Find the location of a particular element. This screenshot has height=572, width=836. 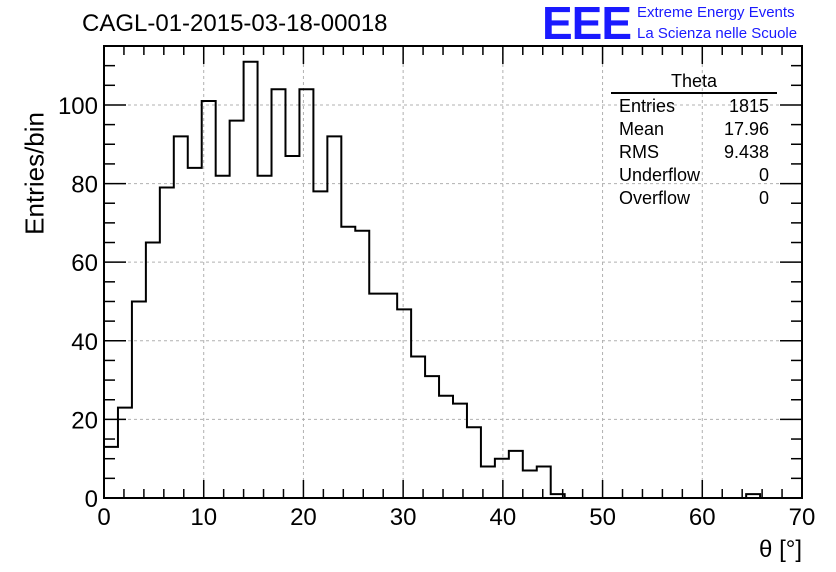

logo-line-2: La Scienza nelle Scuole is located at coordinates (717, 33).